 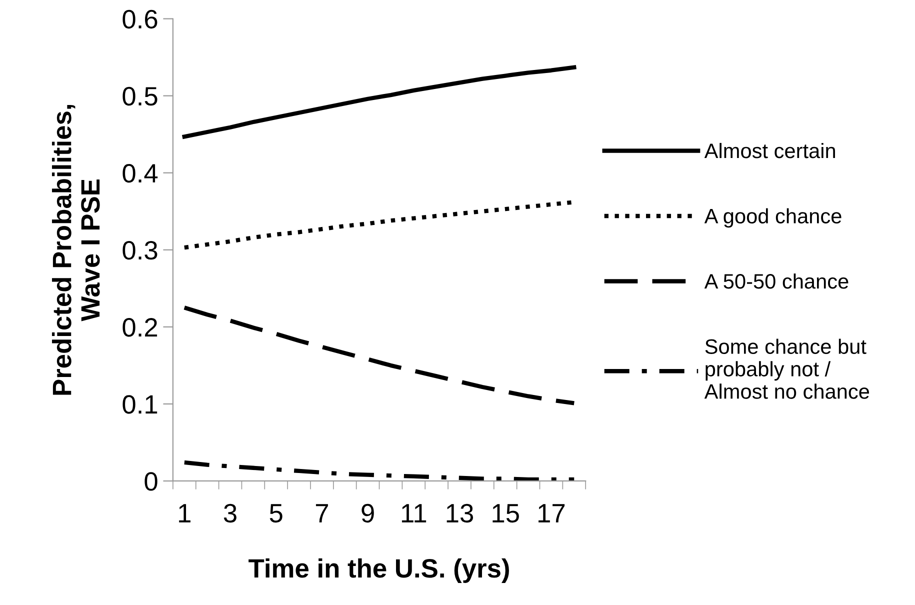 What do you see at coordinates (769, 150) in the screenshot?
I see `legend-label: Almost certain` at bounding box center [769, 150].